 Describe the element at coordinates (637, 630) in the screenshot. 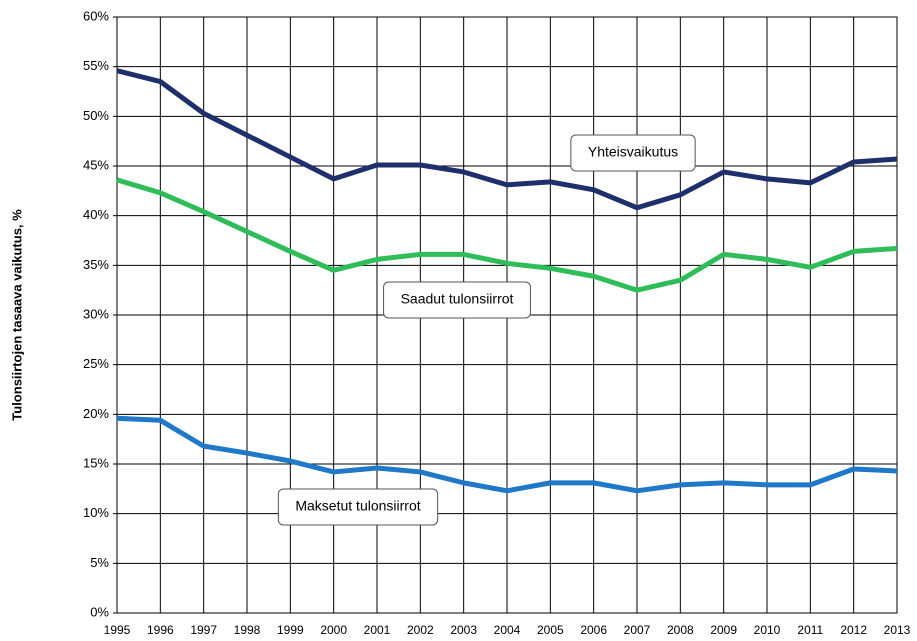

I see `x-tick-label: 2007` at that location.